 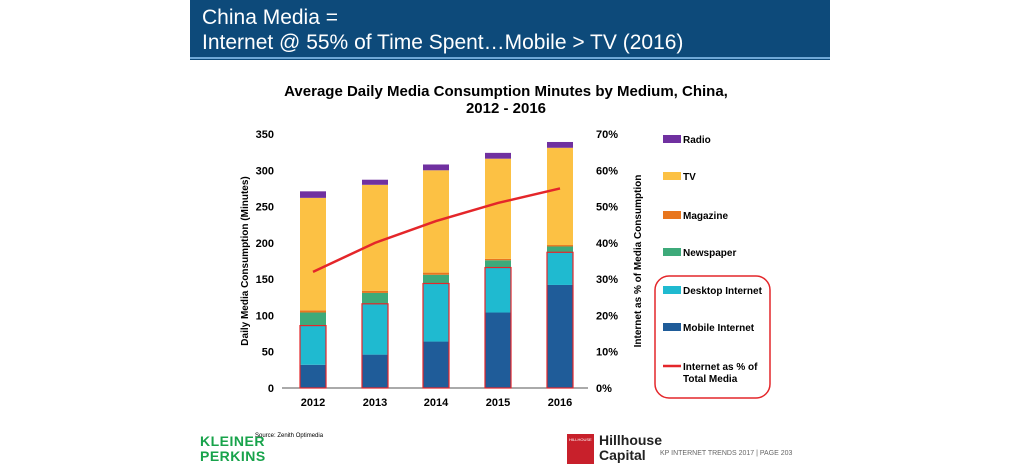 I want to click on kp-logo-line-2: PERKINS, so click(x=233, y=456).